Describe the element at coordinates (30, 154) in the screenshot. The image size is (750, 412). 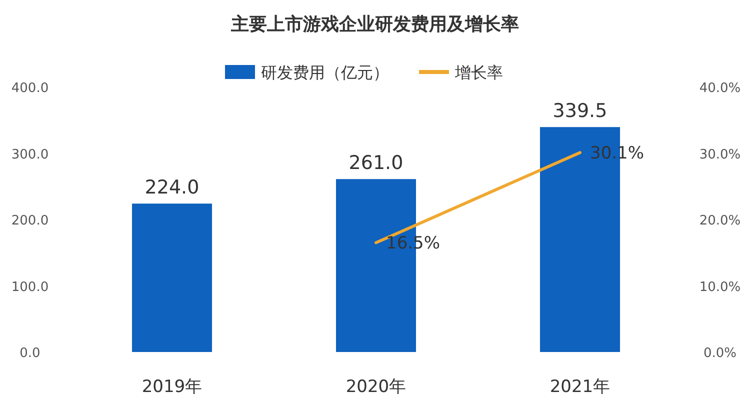
I see `y-tick-label: 300.0` at that location.